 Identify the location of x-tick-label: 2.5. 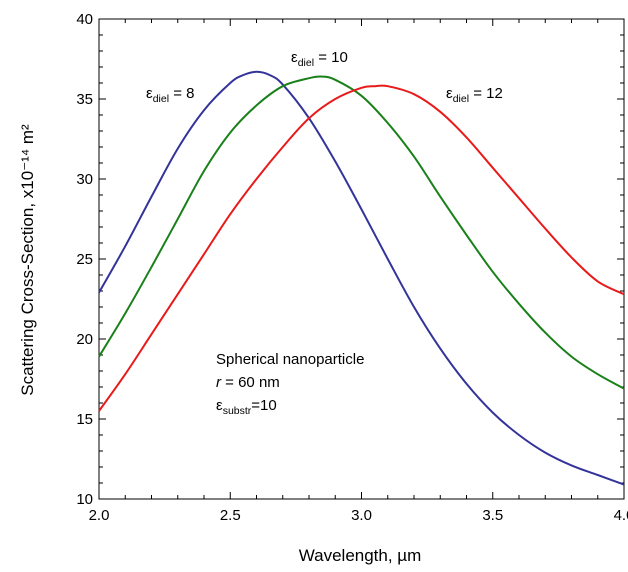
(230, 515).